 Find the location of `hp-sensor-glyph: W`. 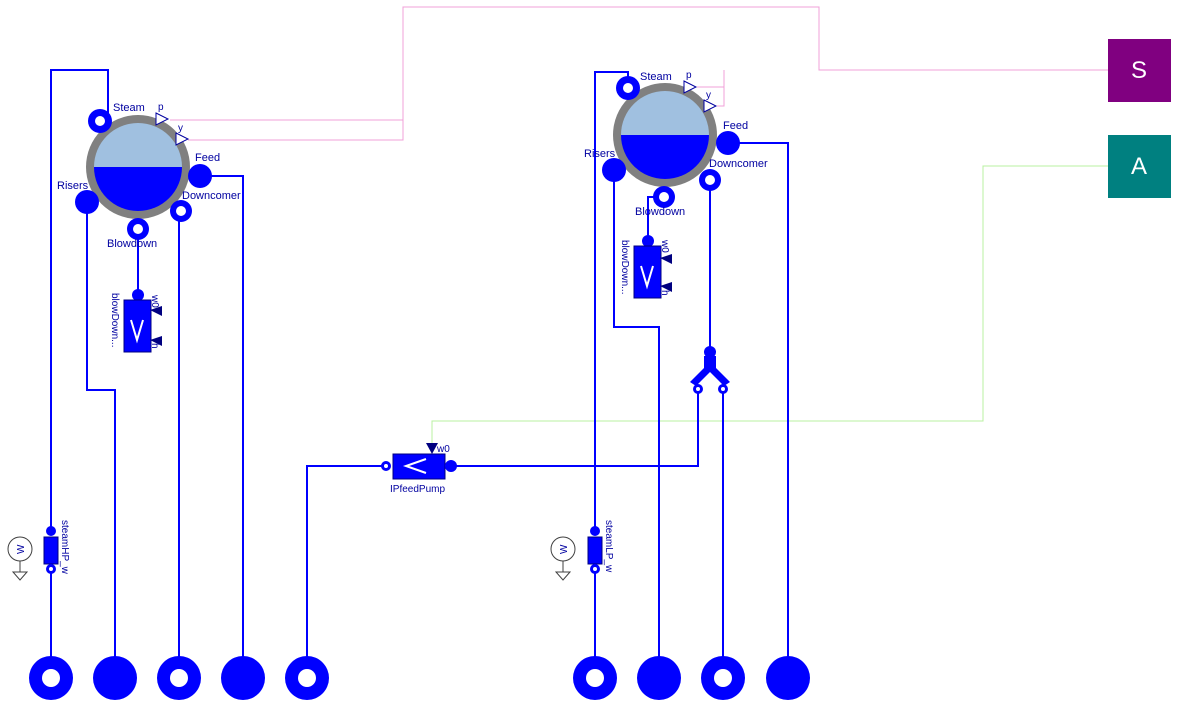

hp-sensor-glyph: W is located at coordinates (21, 549).